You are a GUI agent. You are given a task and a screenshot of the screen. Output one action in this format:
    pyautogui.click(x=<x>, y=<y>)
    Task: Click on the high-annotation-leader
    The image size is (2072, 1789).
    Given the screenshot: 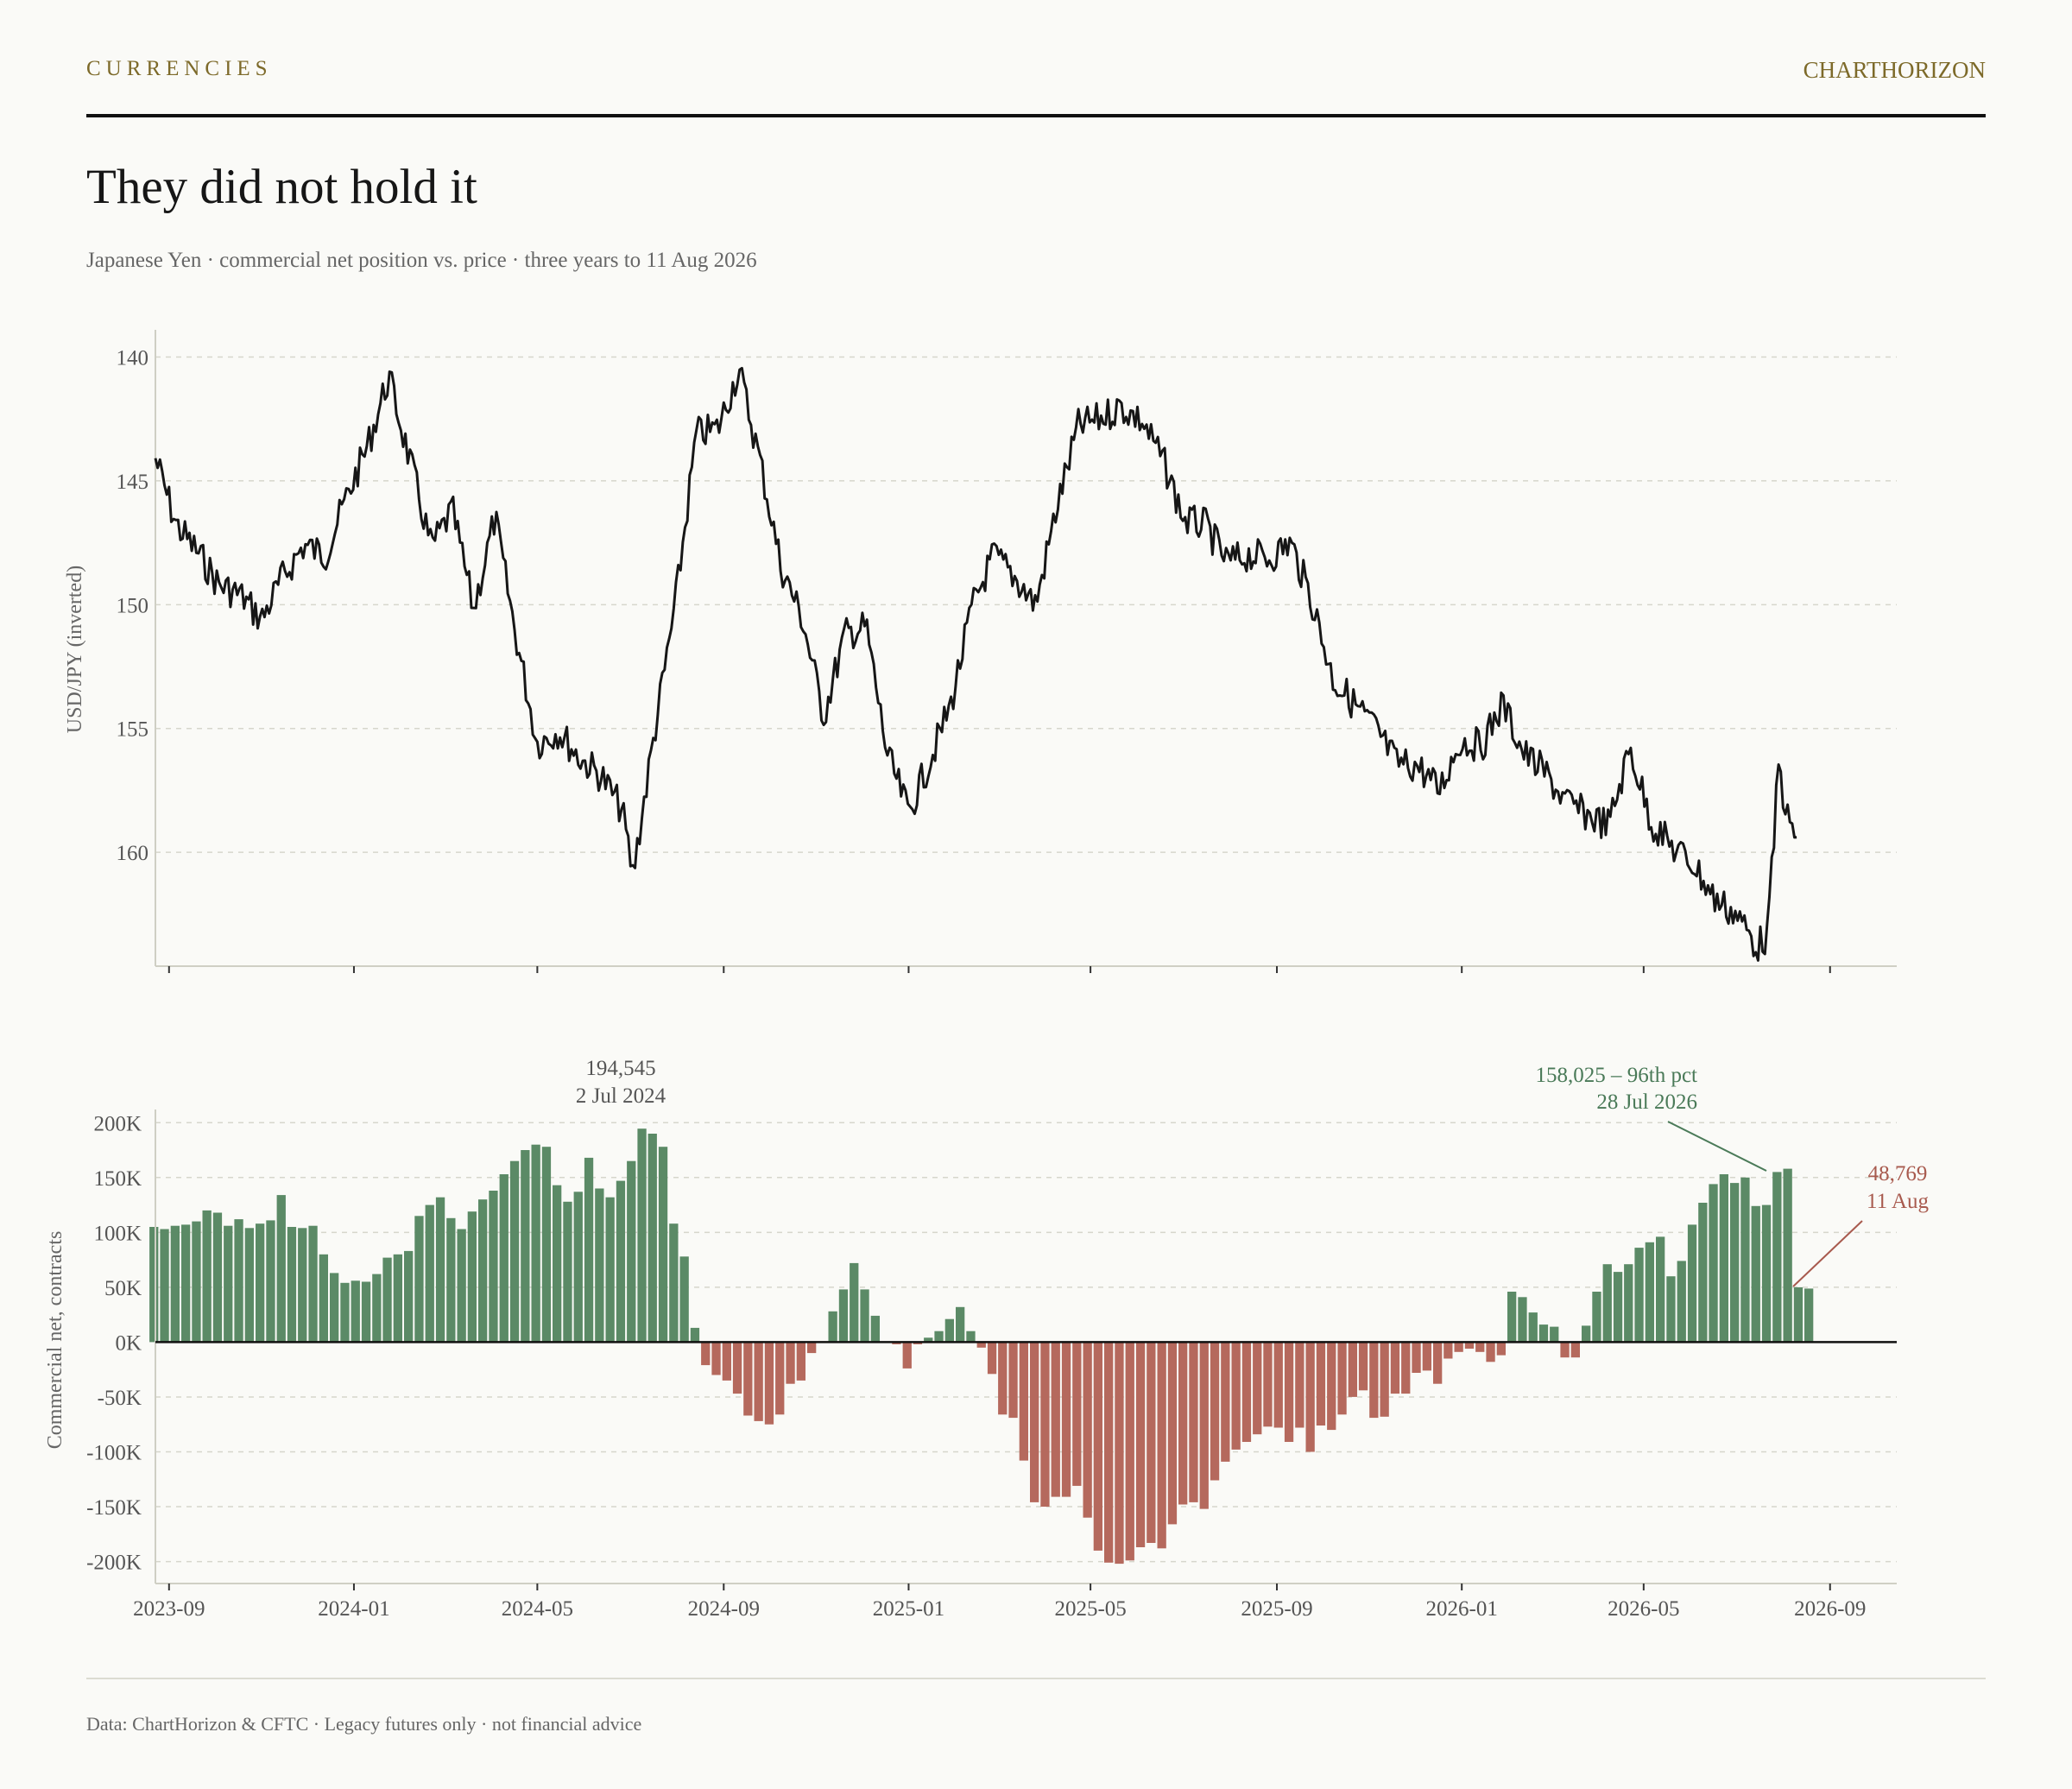 What is the action you would take?
    pyautogui.click(x=1717, y=1146)
    